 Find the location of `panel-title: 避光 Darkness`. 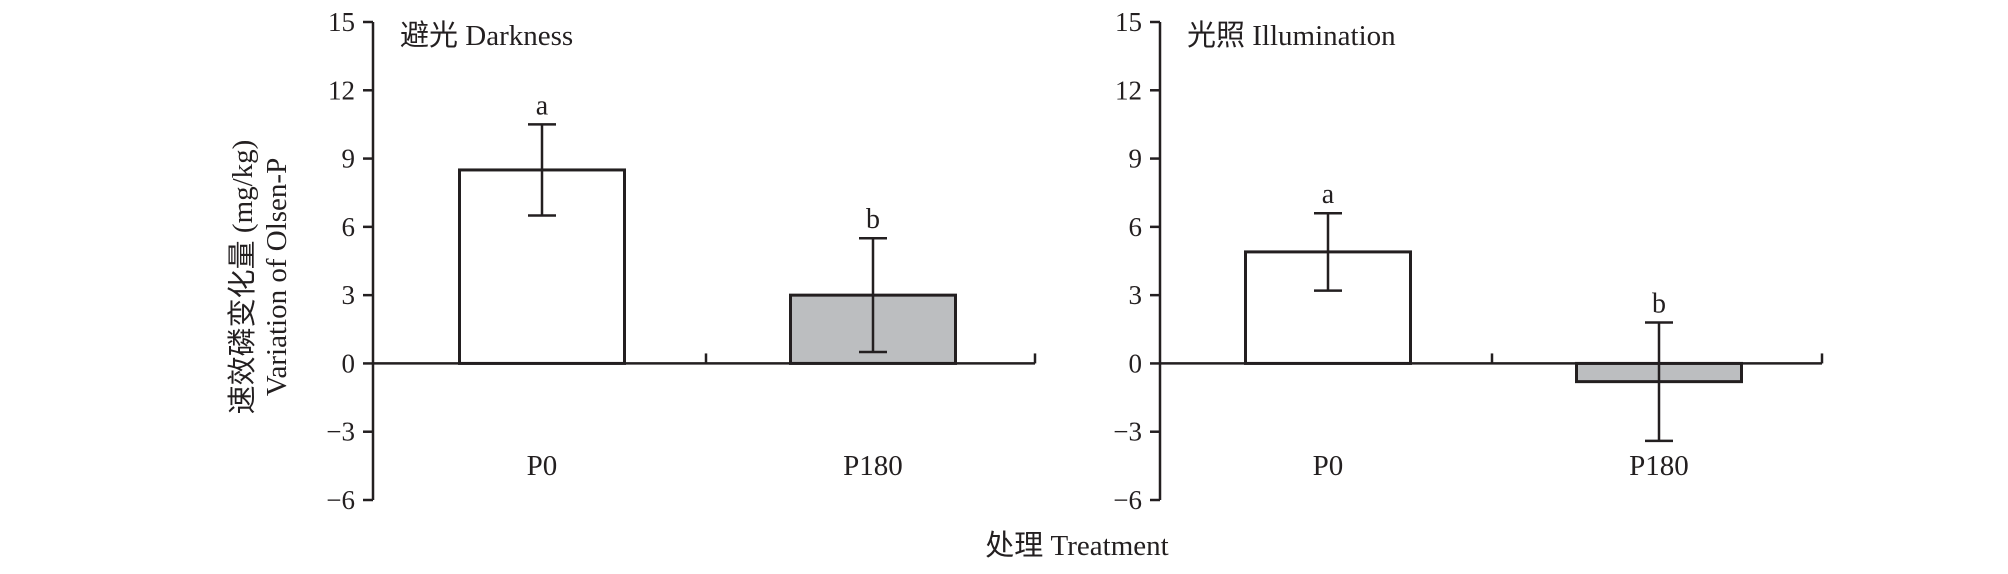

panel-title: 避光 Darkness is located at coordinates (486, 35).